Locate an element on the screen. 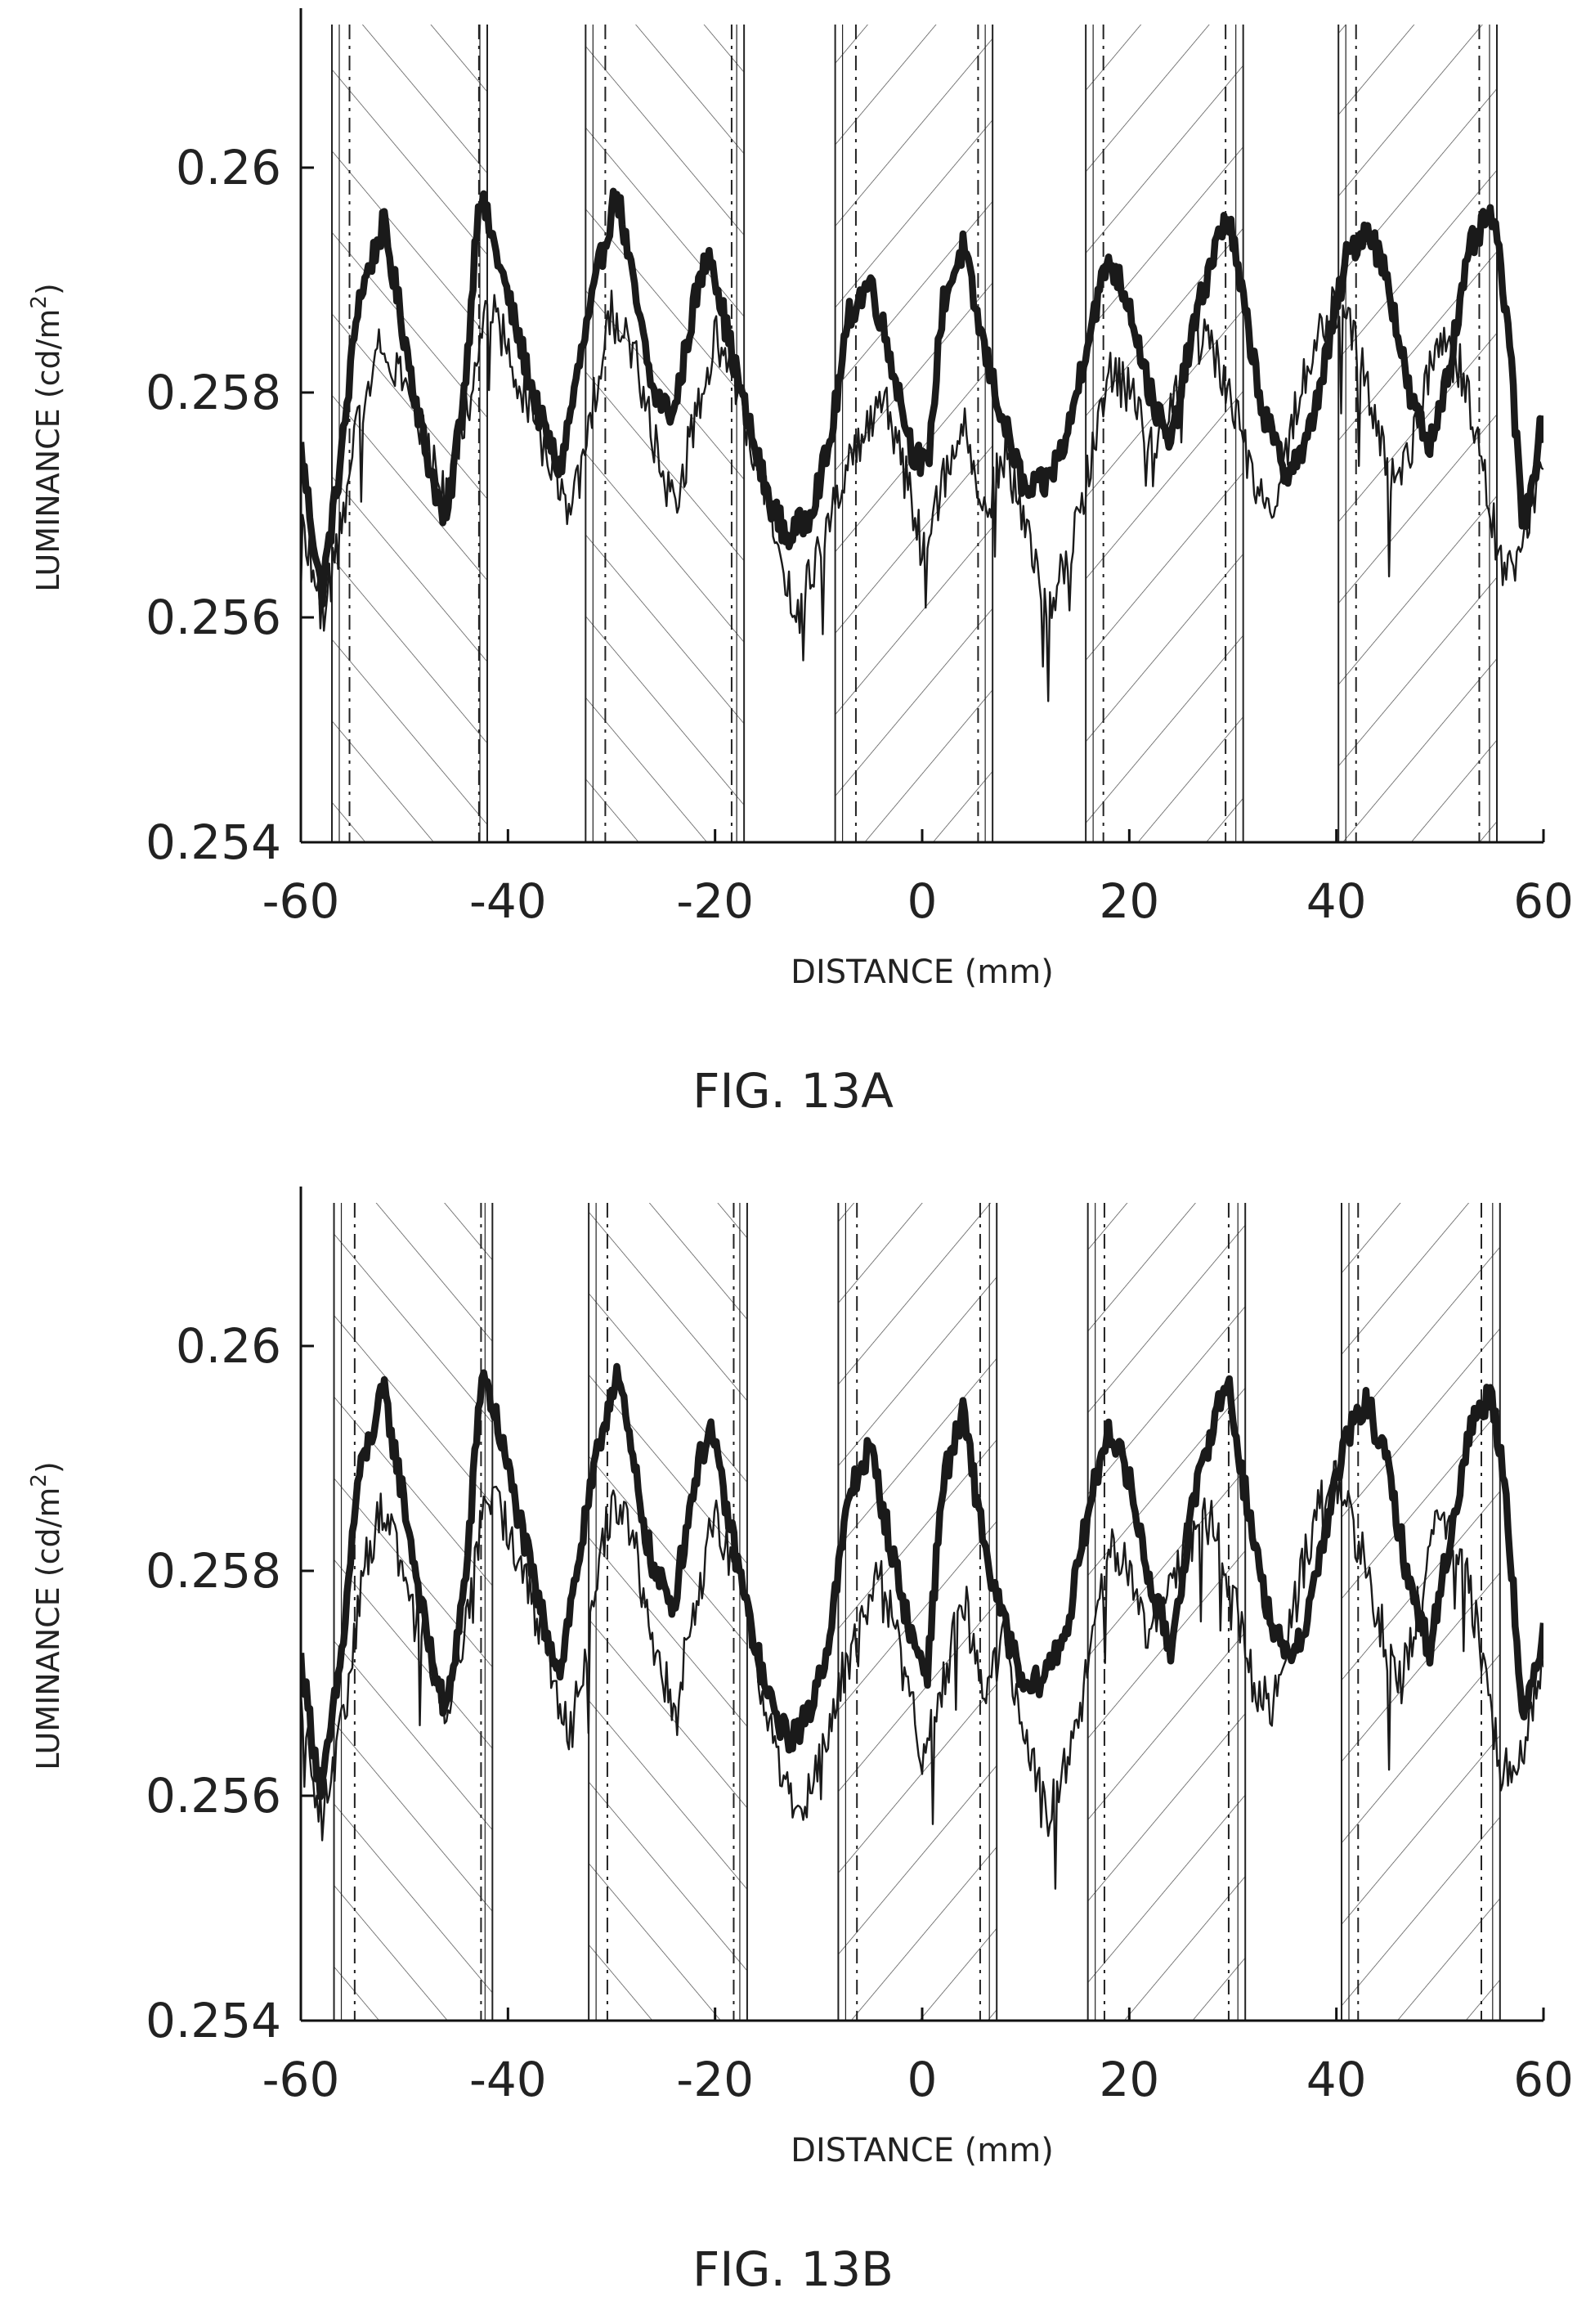  figure-caption-13a: FIG. 13A is located at coordinates (793, 1091).